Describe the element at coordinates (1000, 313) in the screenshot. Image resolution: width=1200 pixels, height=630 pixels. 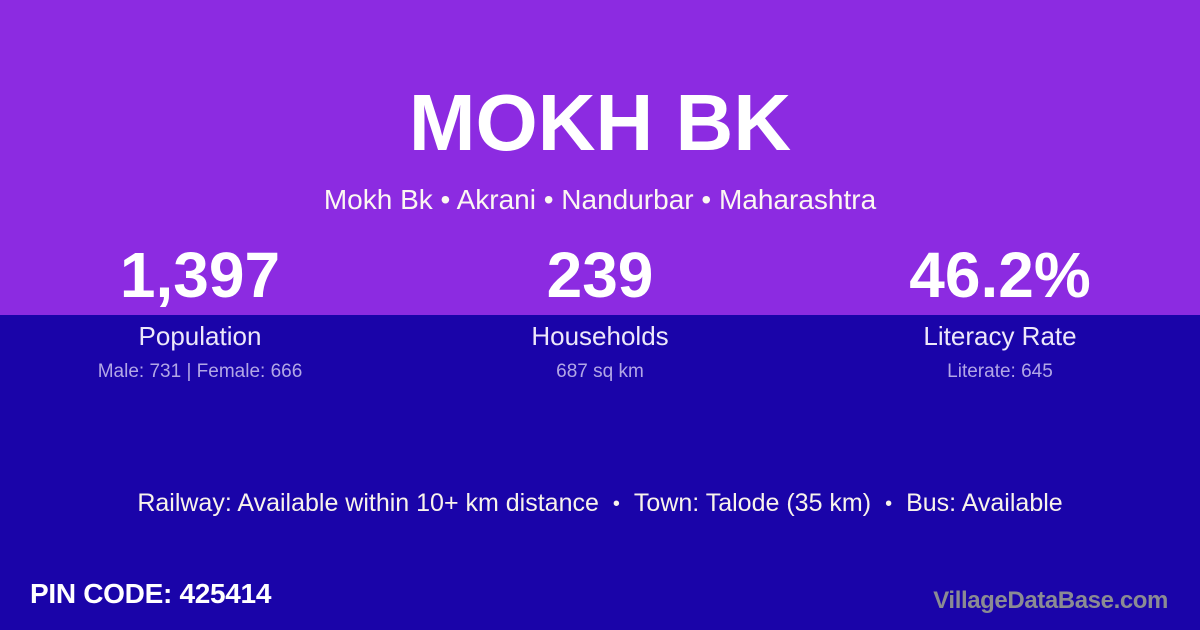
I see `stat-literacy-rate: 46.2% Literacy Rate Literate: 645` at that location.